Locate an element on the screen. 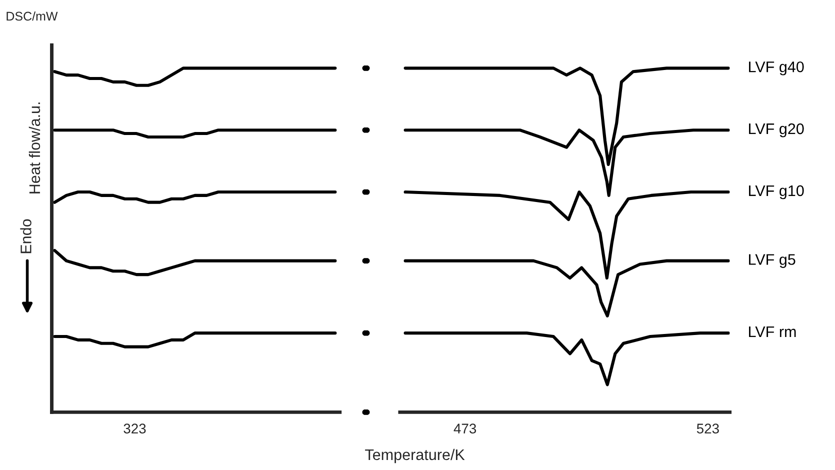 The image size is (835, 470). y-axis-title: Heat flow/a.u. is located at coordinates (34, 148).